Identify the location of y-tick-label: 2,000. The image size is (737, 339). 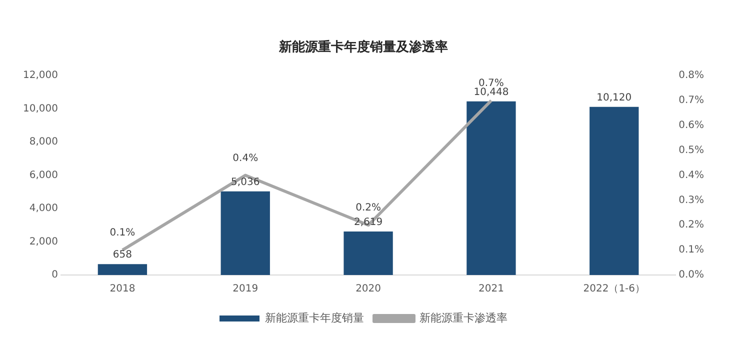
(43, 242).